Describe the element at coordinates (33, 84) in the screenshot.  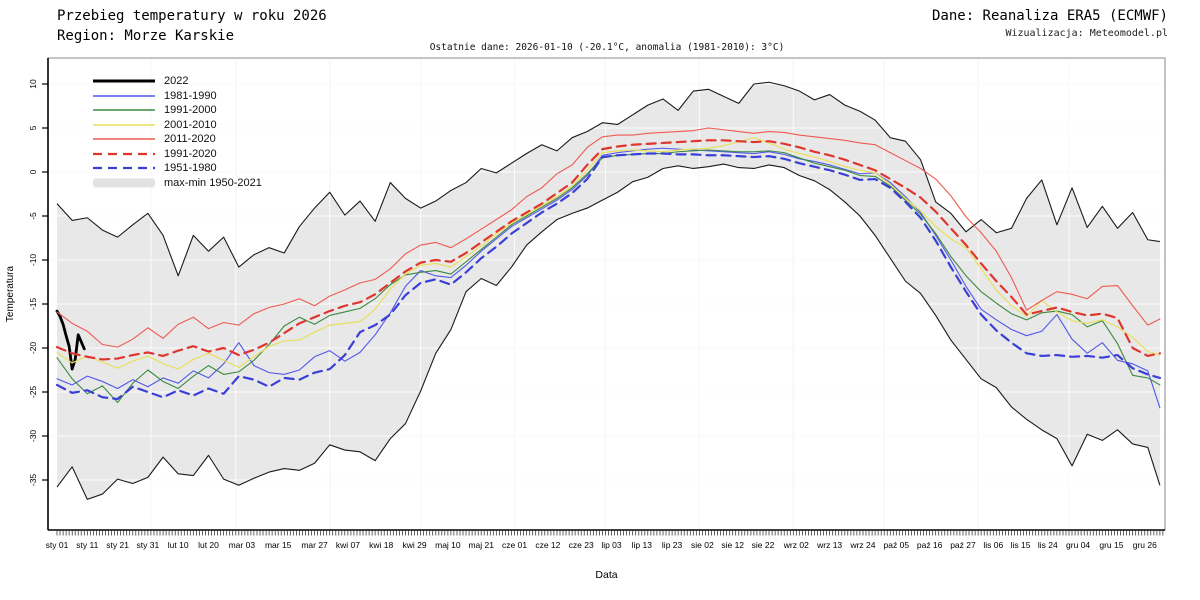
I see `svg-text: 10` at that location.